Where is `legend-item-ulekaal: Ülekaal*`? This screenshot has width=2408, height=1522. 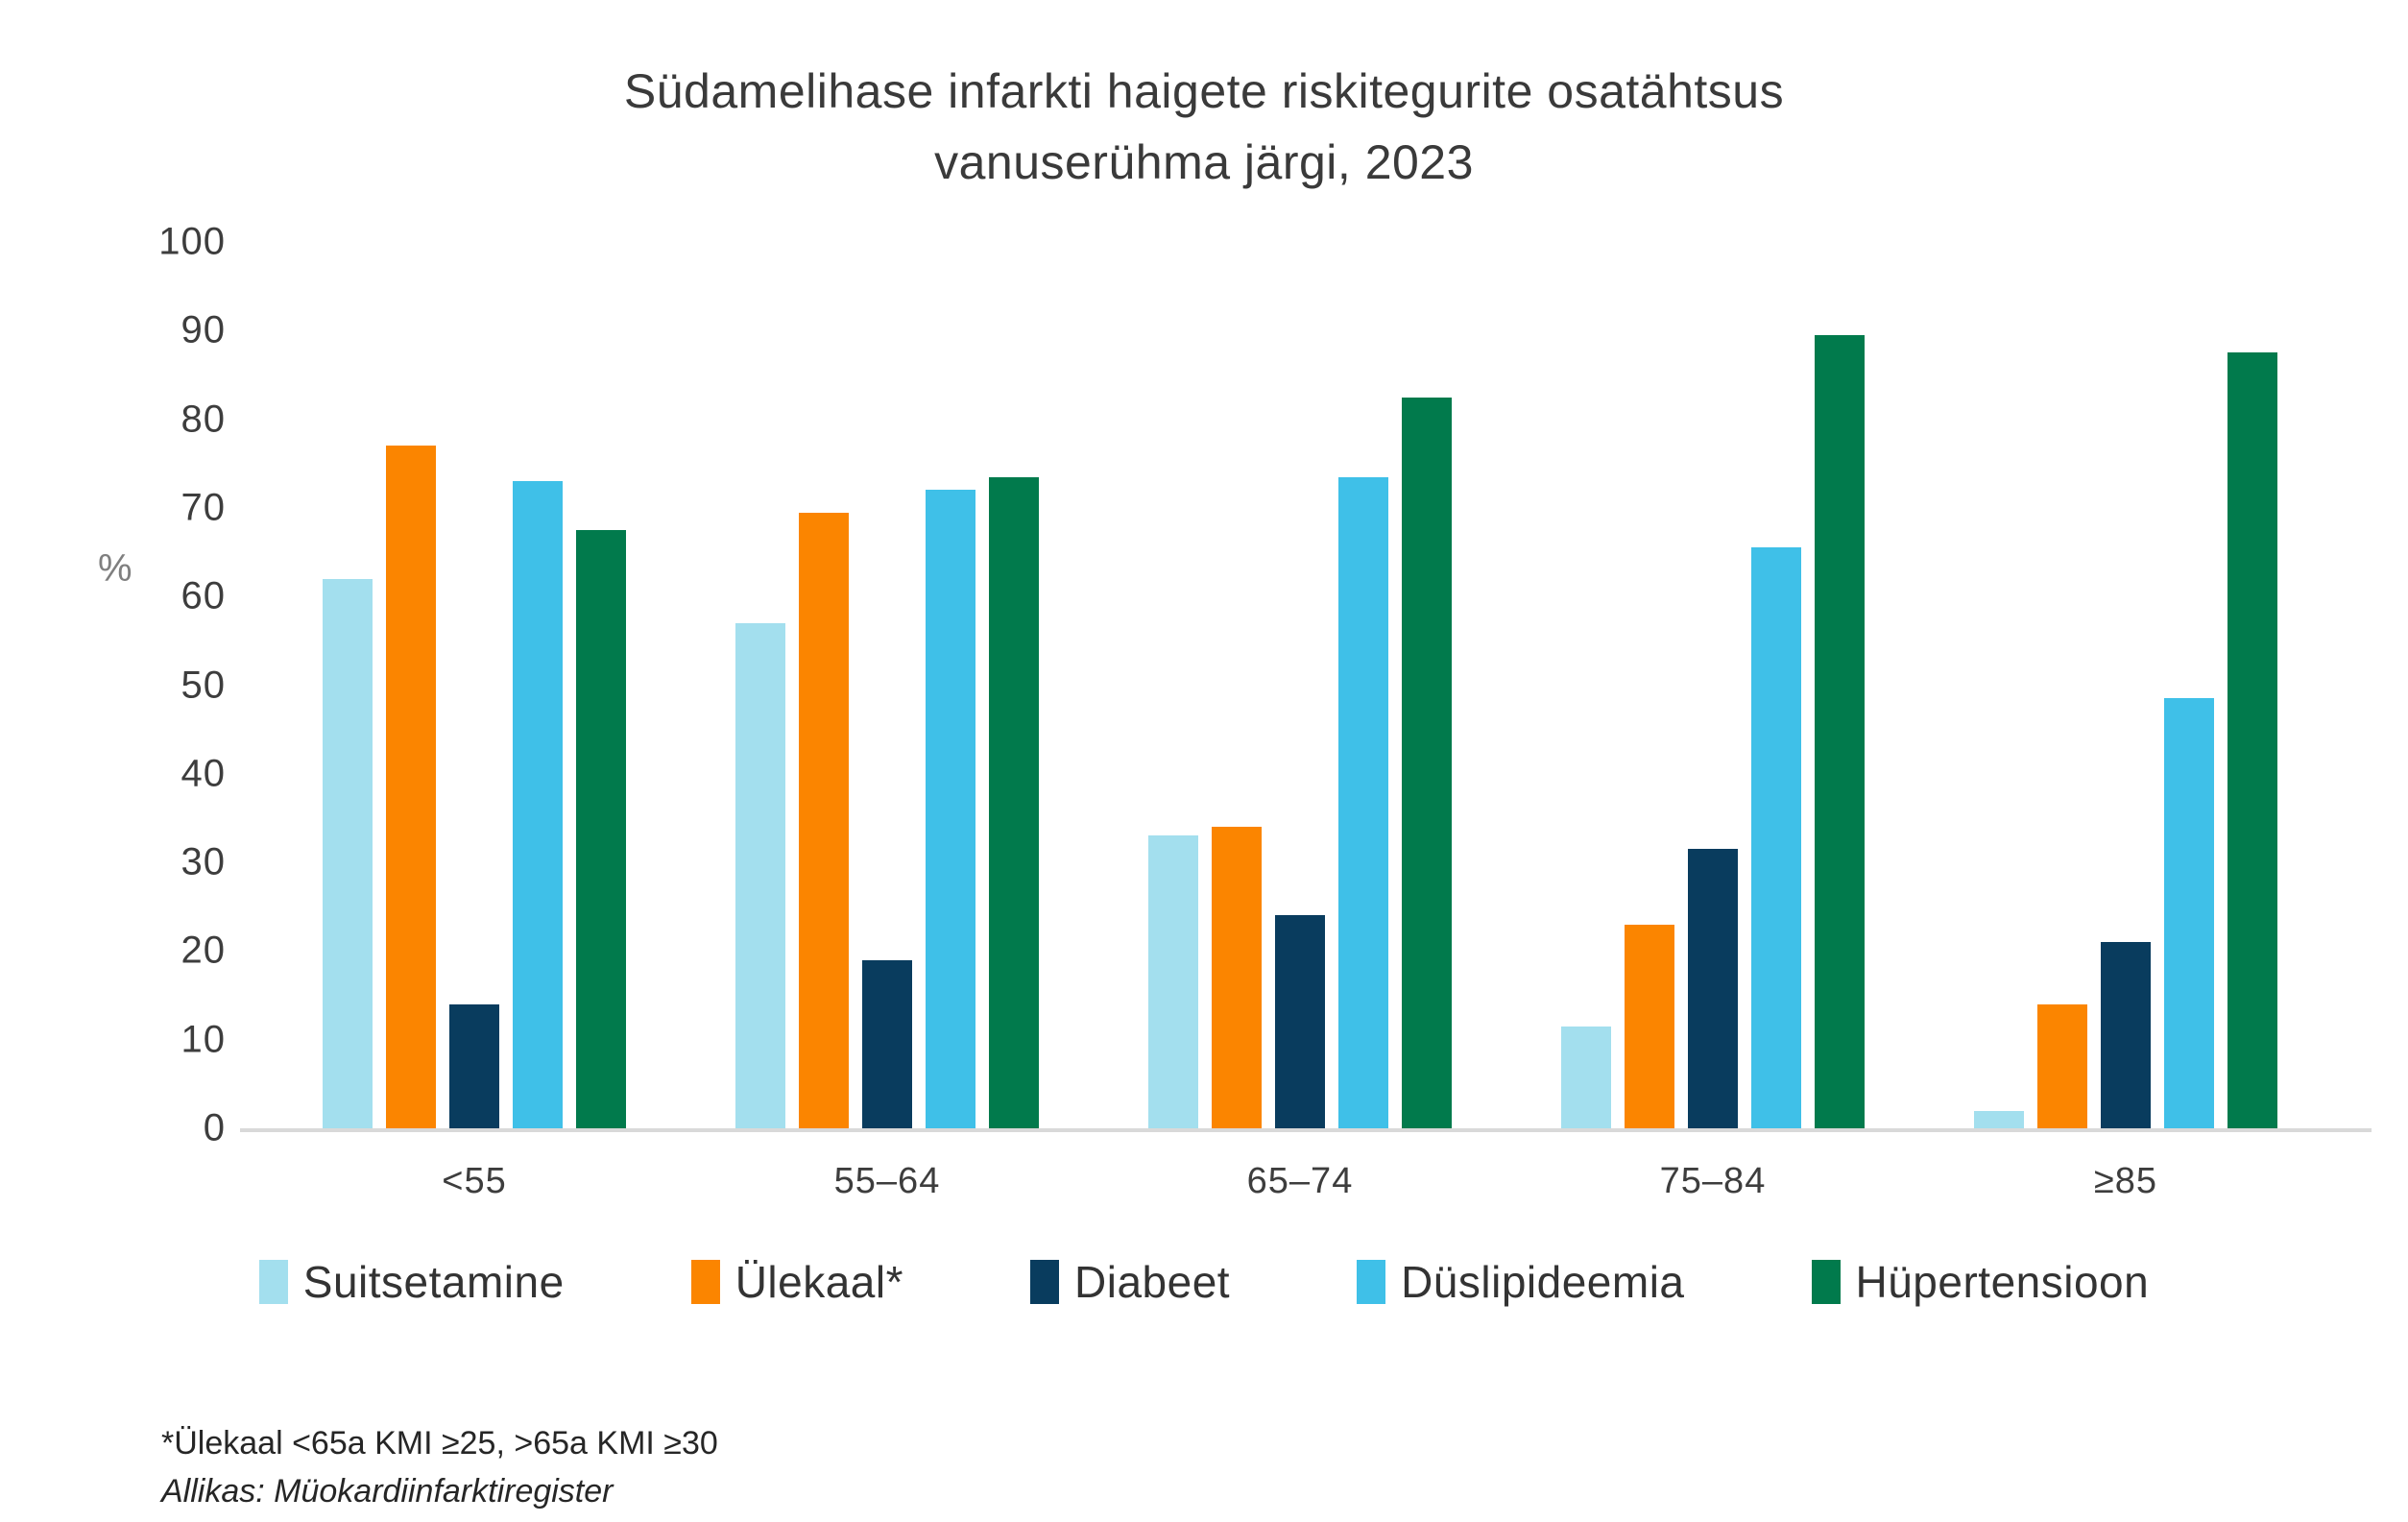 legend-item-ulekaal: Ülekaal* is located at coordinates (797, 1282).